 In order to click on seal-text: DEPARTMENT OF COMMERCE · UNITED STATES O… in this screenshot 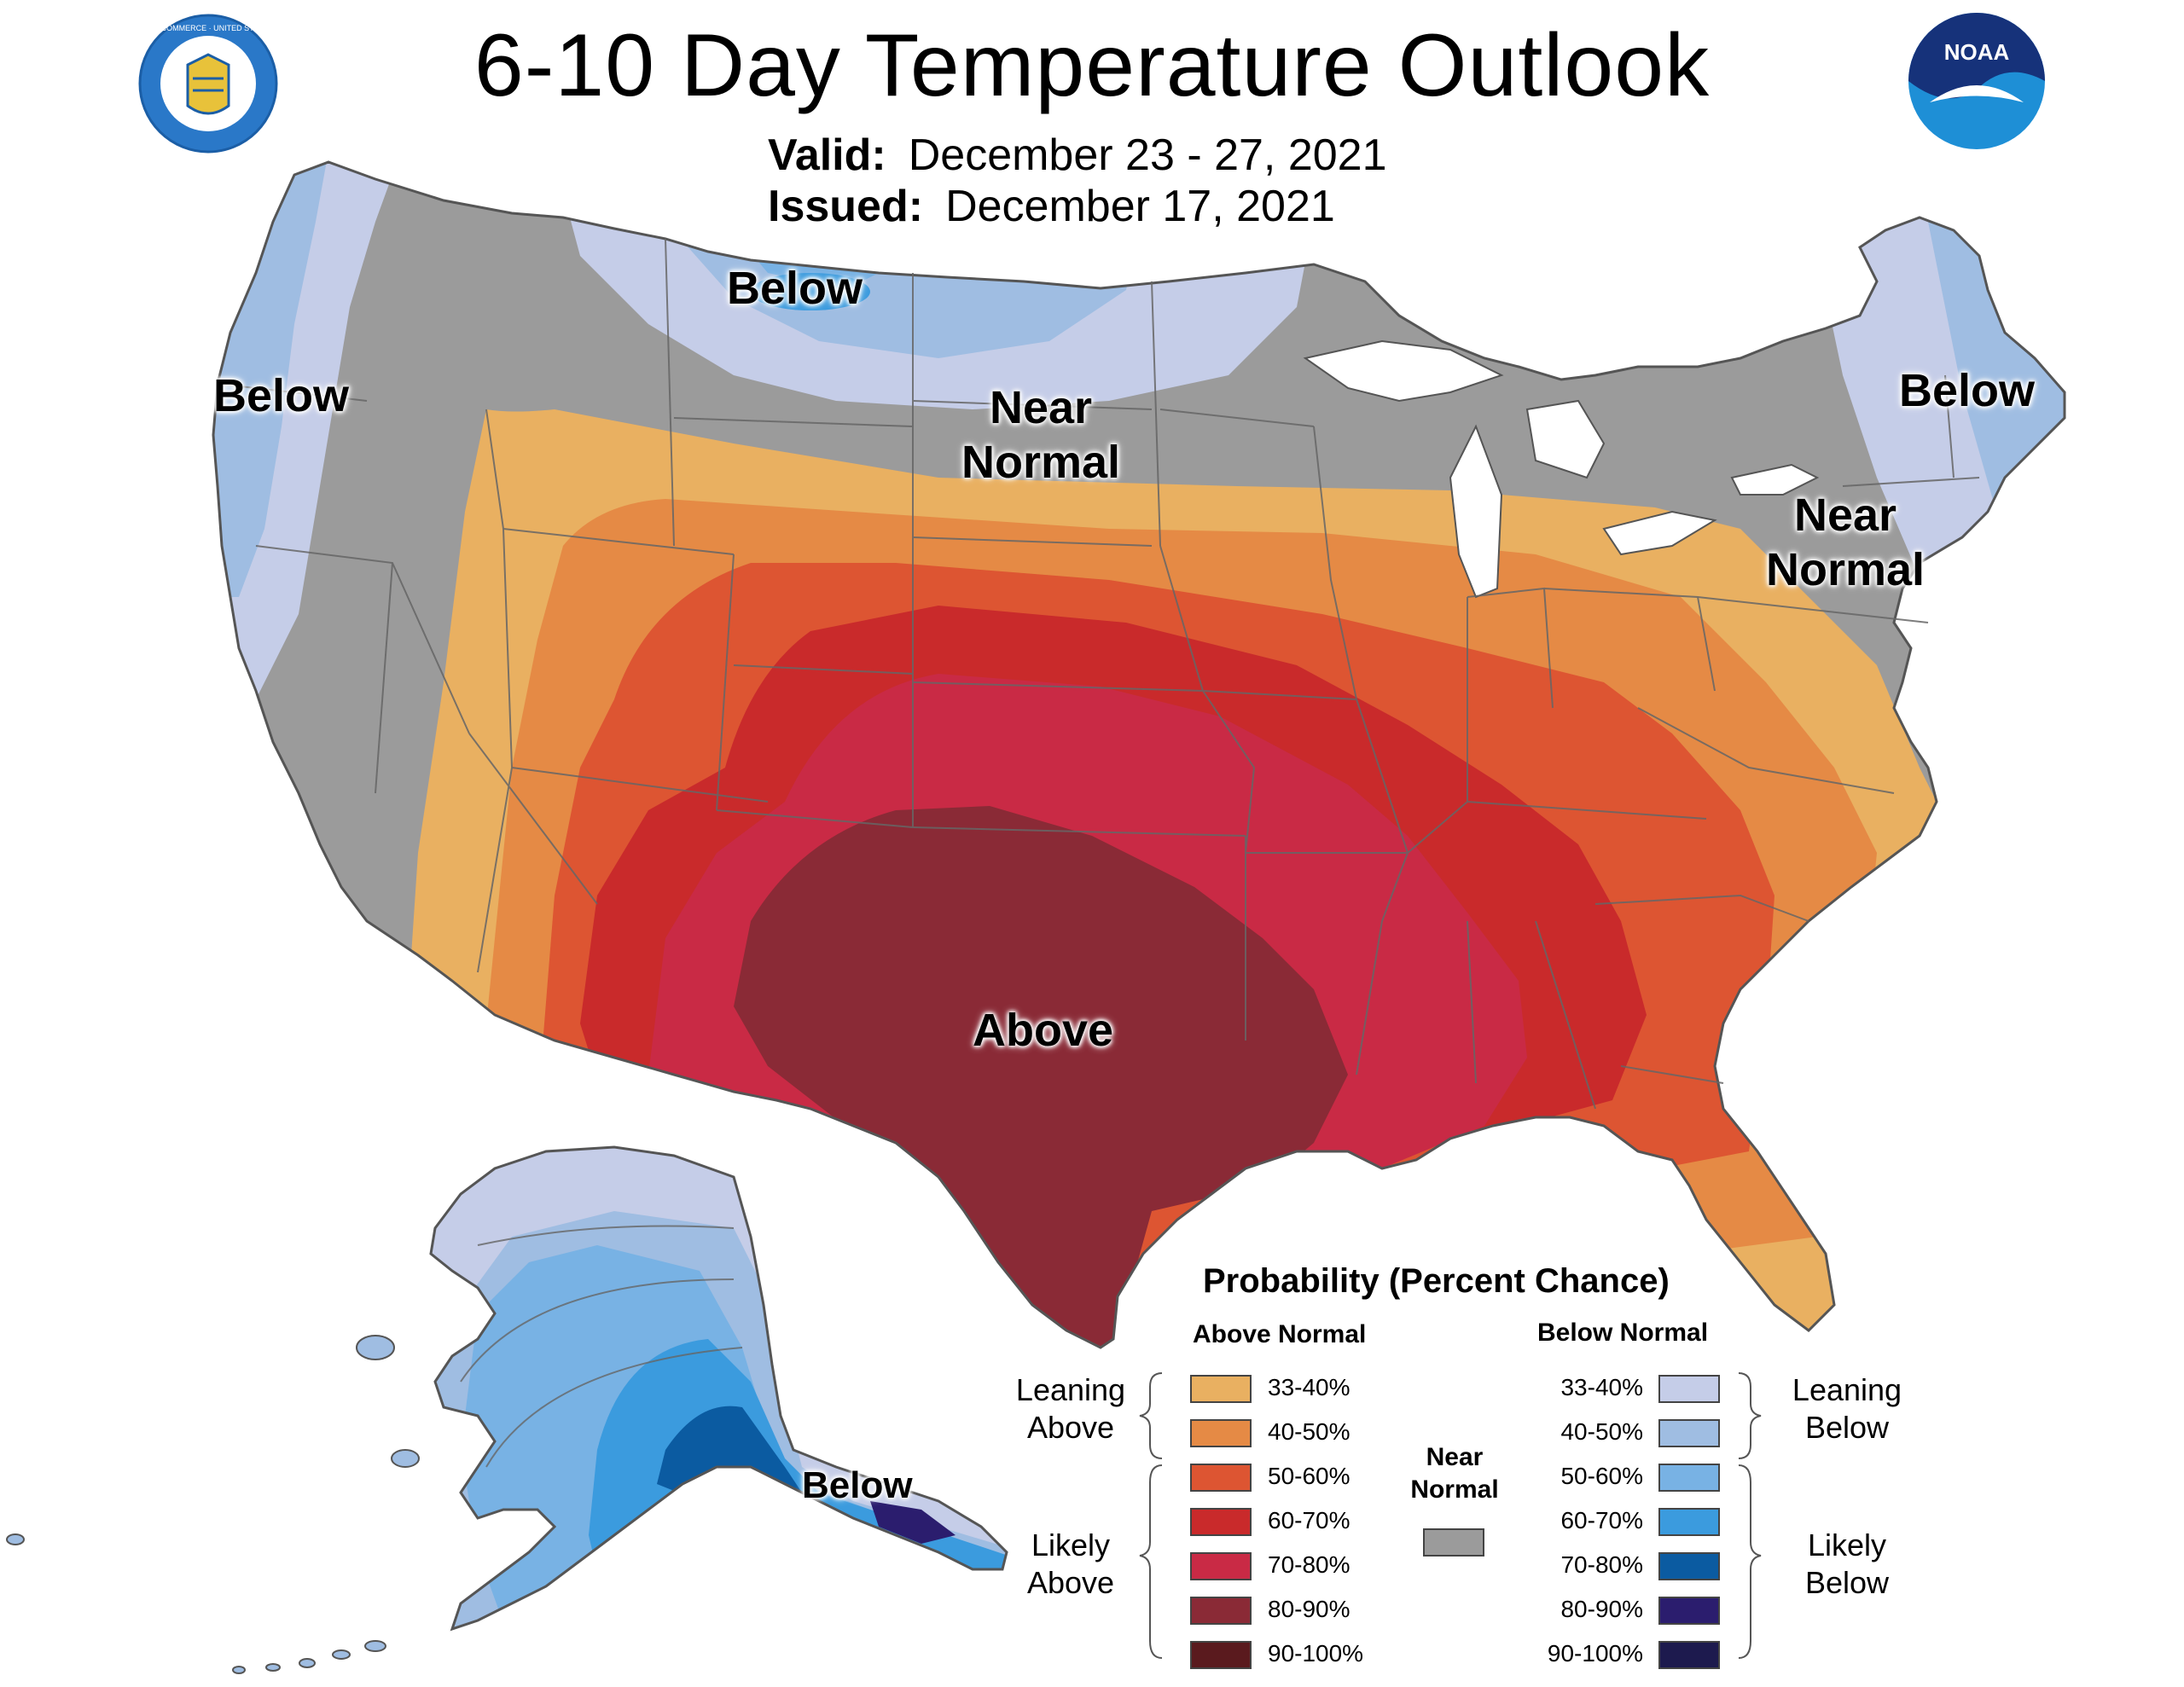, I will do `click(208, 28)`.